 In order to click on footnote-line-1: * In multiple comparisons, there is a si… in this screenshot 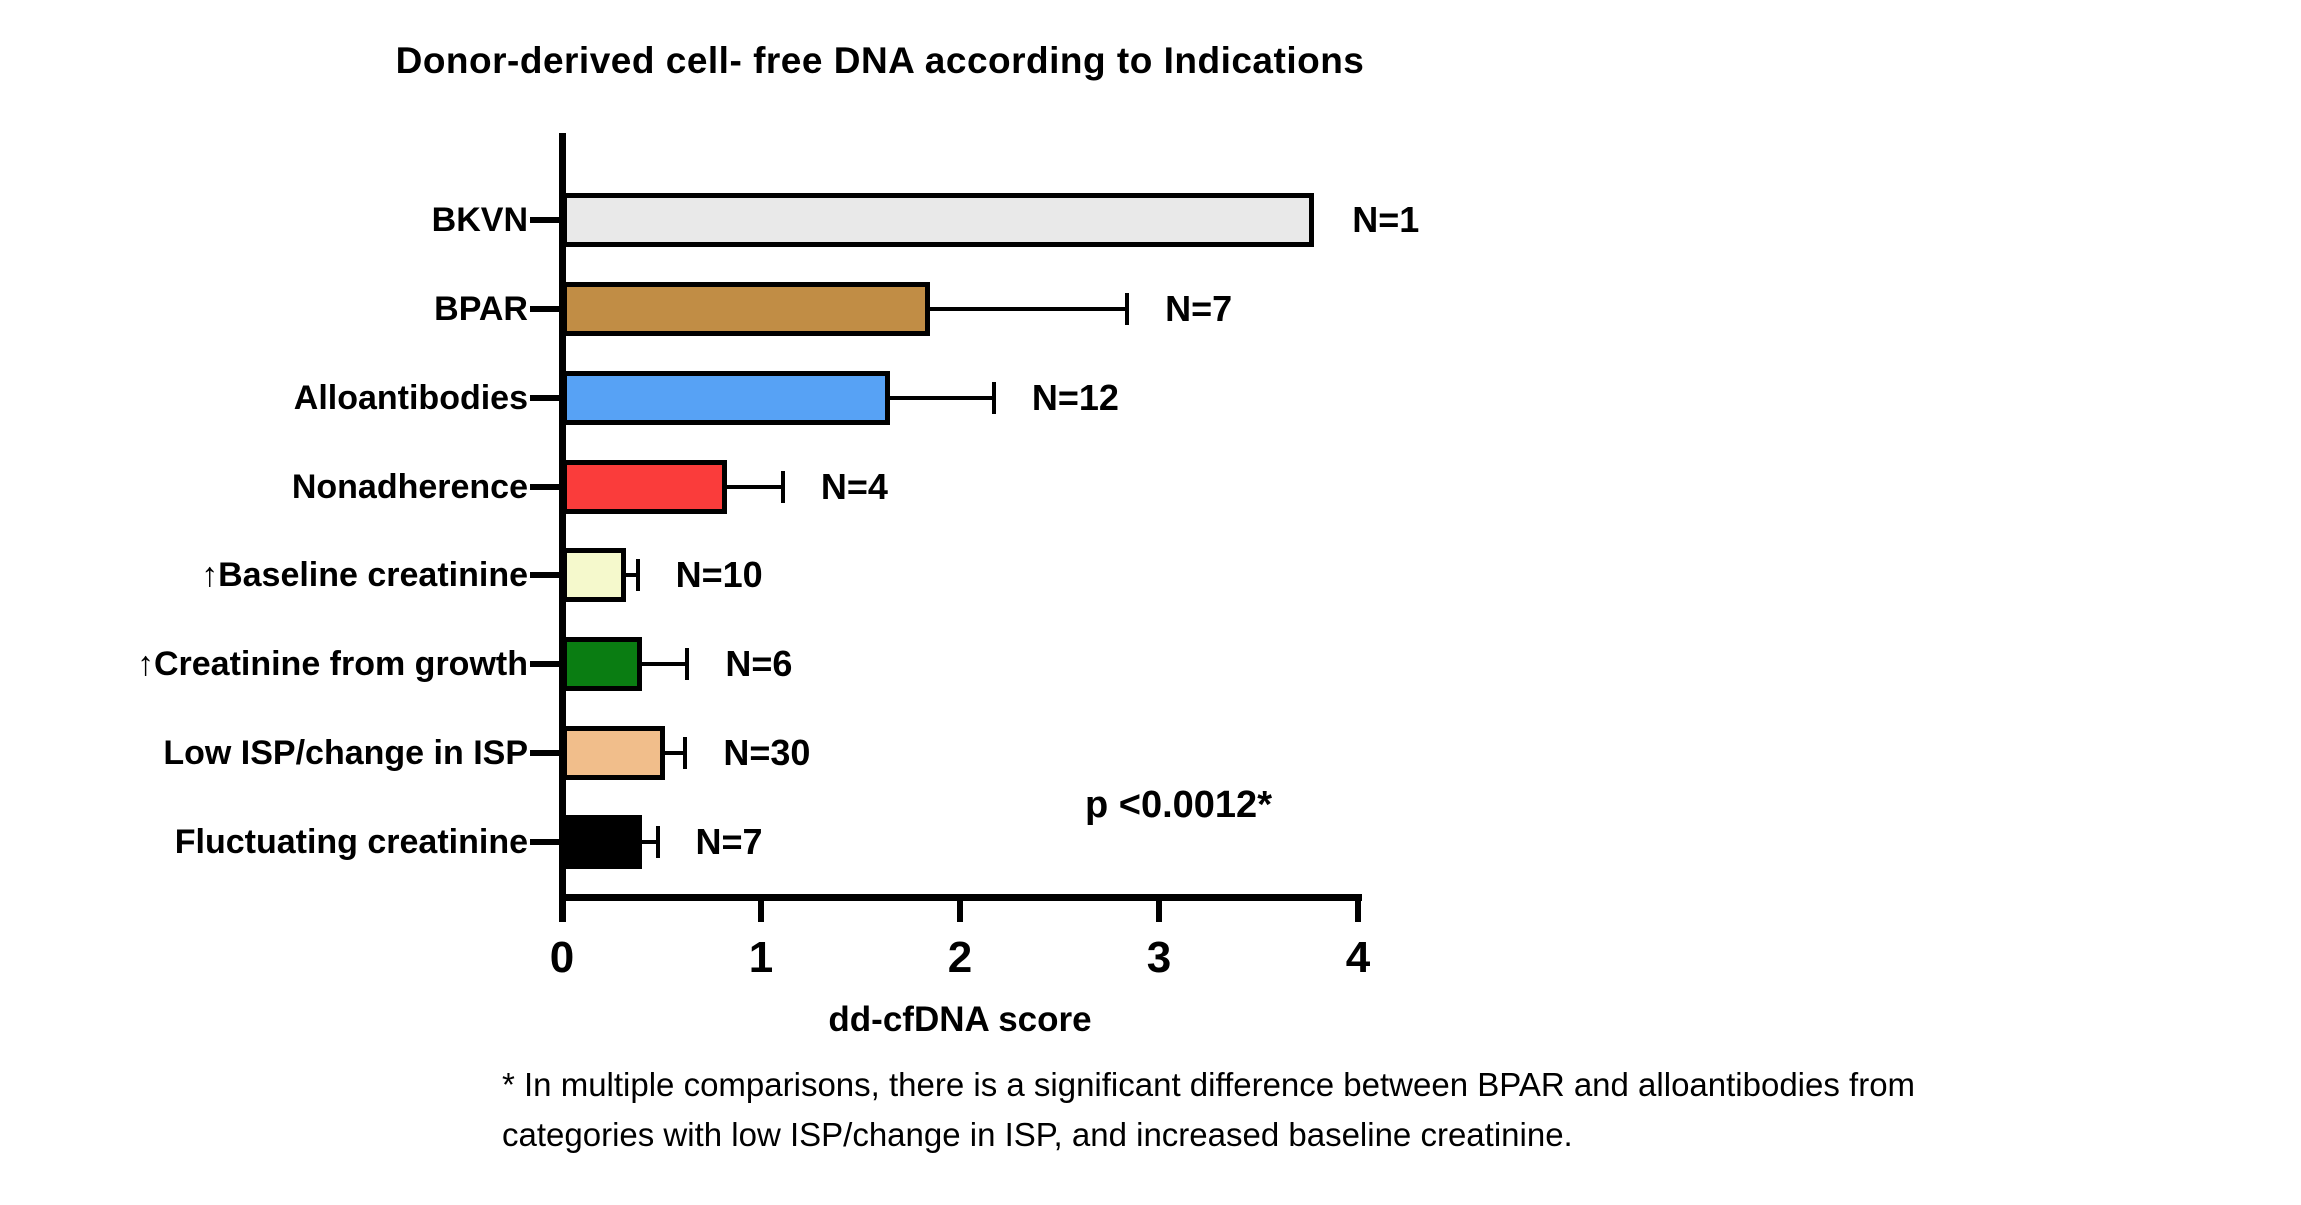, I will do `click(1209, 1084)`.